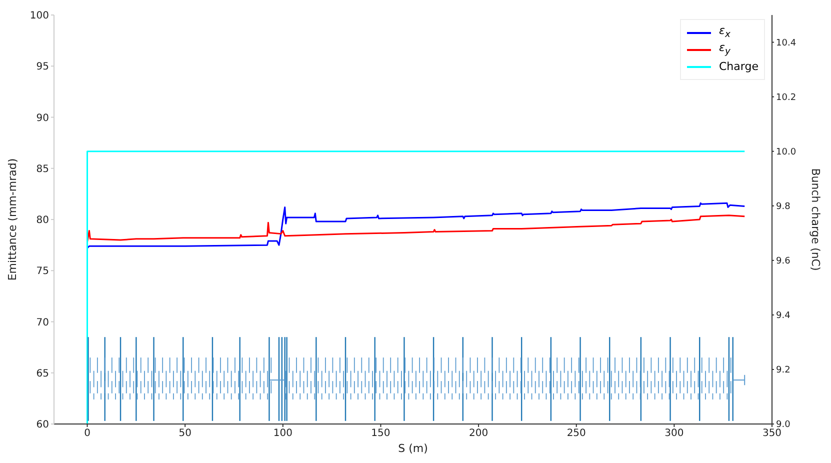  What do you see at coordinates (39, 16) in the screenshot?
I see `y-tick-label: 100` at bounding box center [39, 16].